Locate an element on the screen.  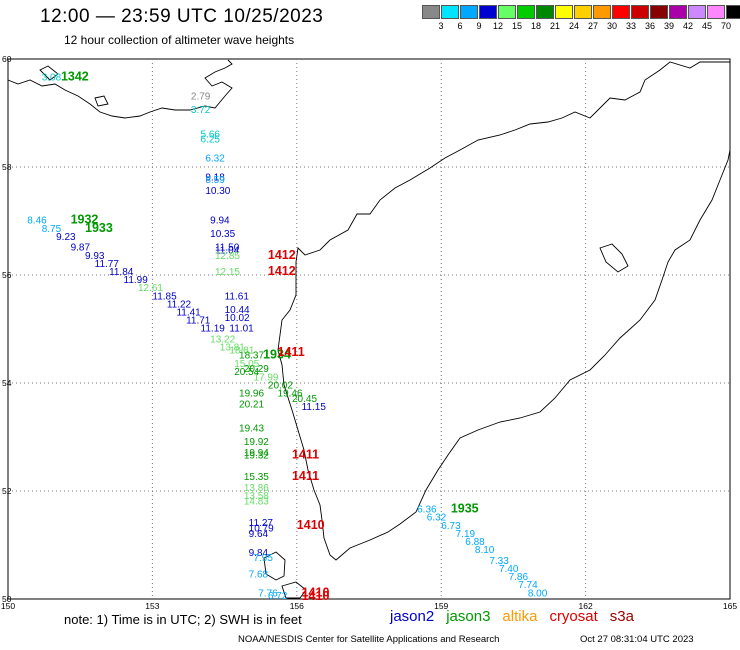
wave-height-label: 13.86 is located at coordinates (256, 488).